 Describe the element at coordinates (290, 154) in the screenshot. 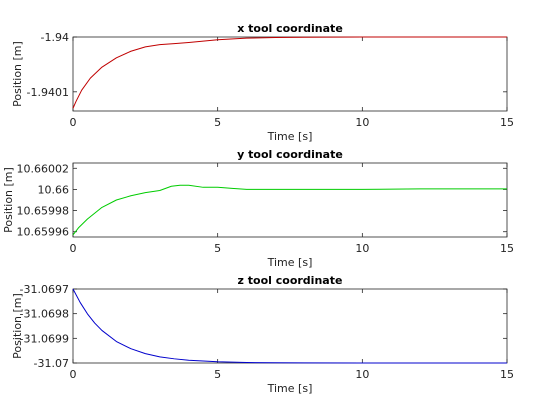

I see `chart-title: y tool coordinate` at that location.